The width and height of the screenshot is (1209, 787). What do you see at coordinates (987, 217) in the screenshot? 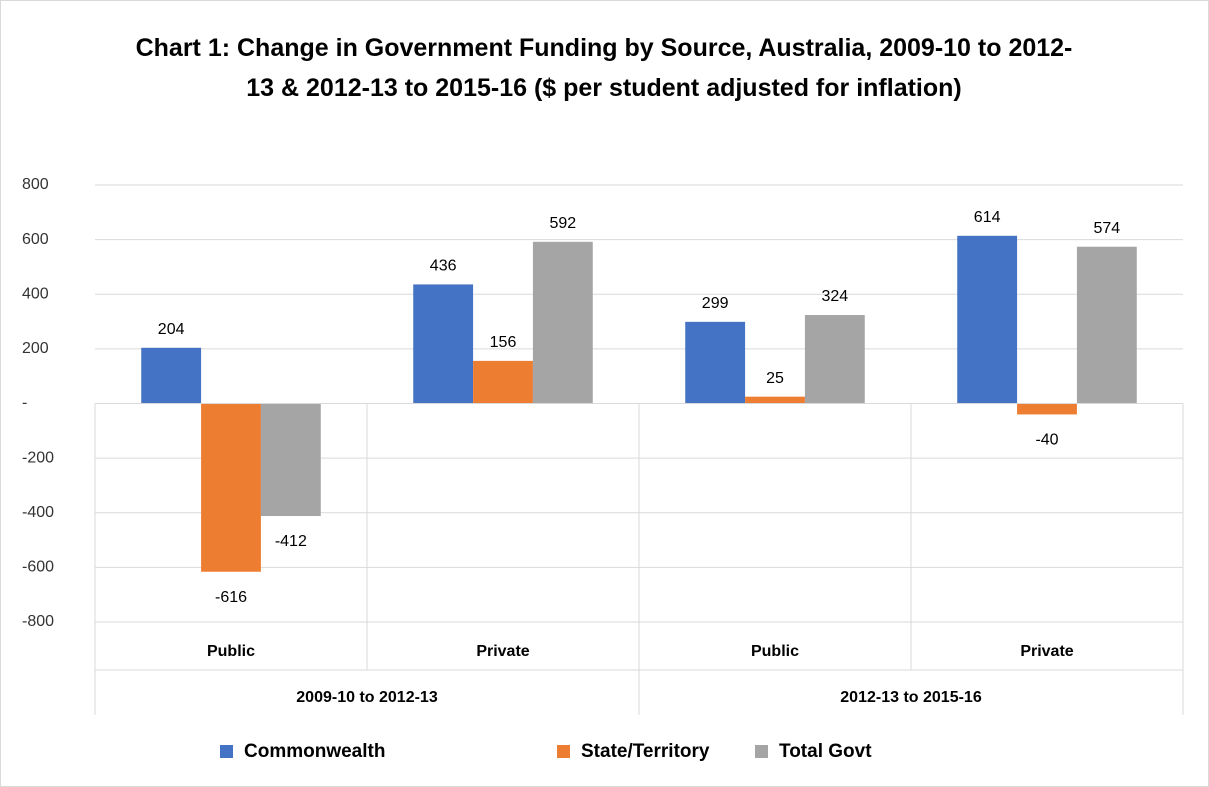
I see `data-label: 614` at bounding box center [987, 217].